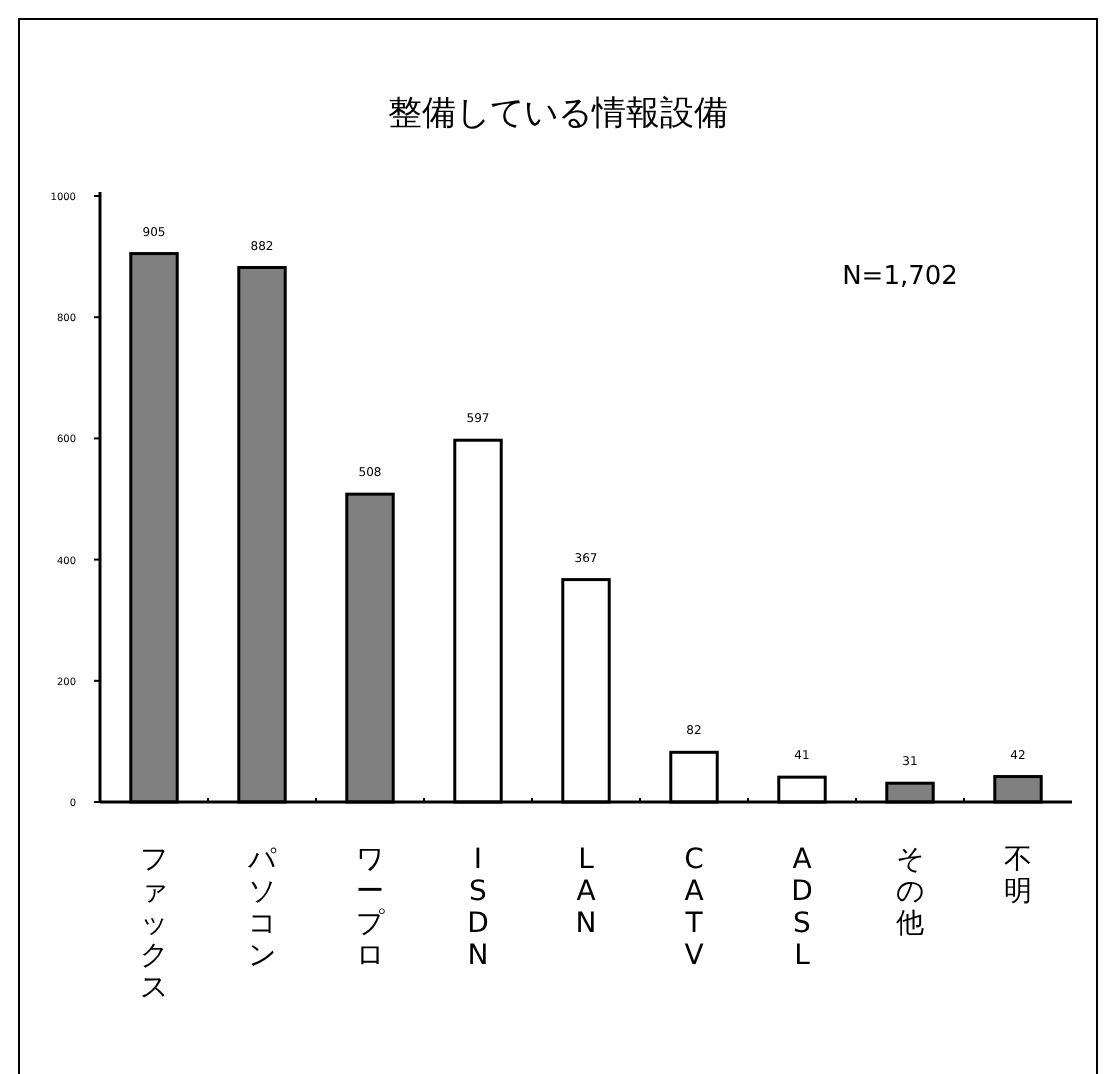 Image resolution: width=1118 pixels, height=1074 pixels. Describe the element at coordinates (694, 908) in the screenshot. I see `x-tick-label: CATV` at that location.